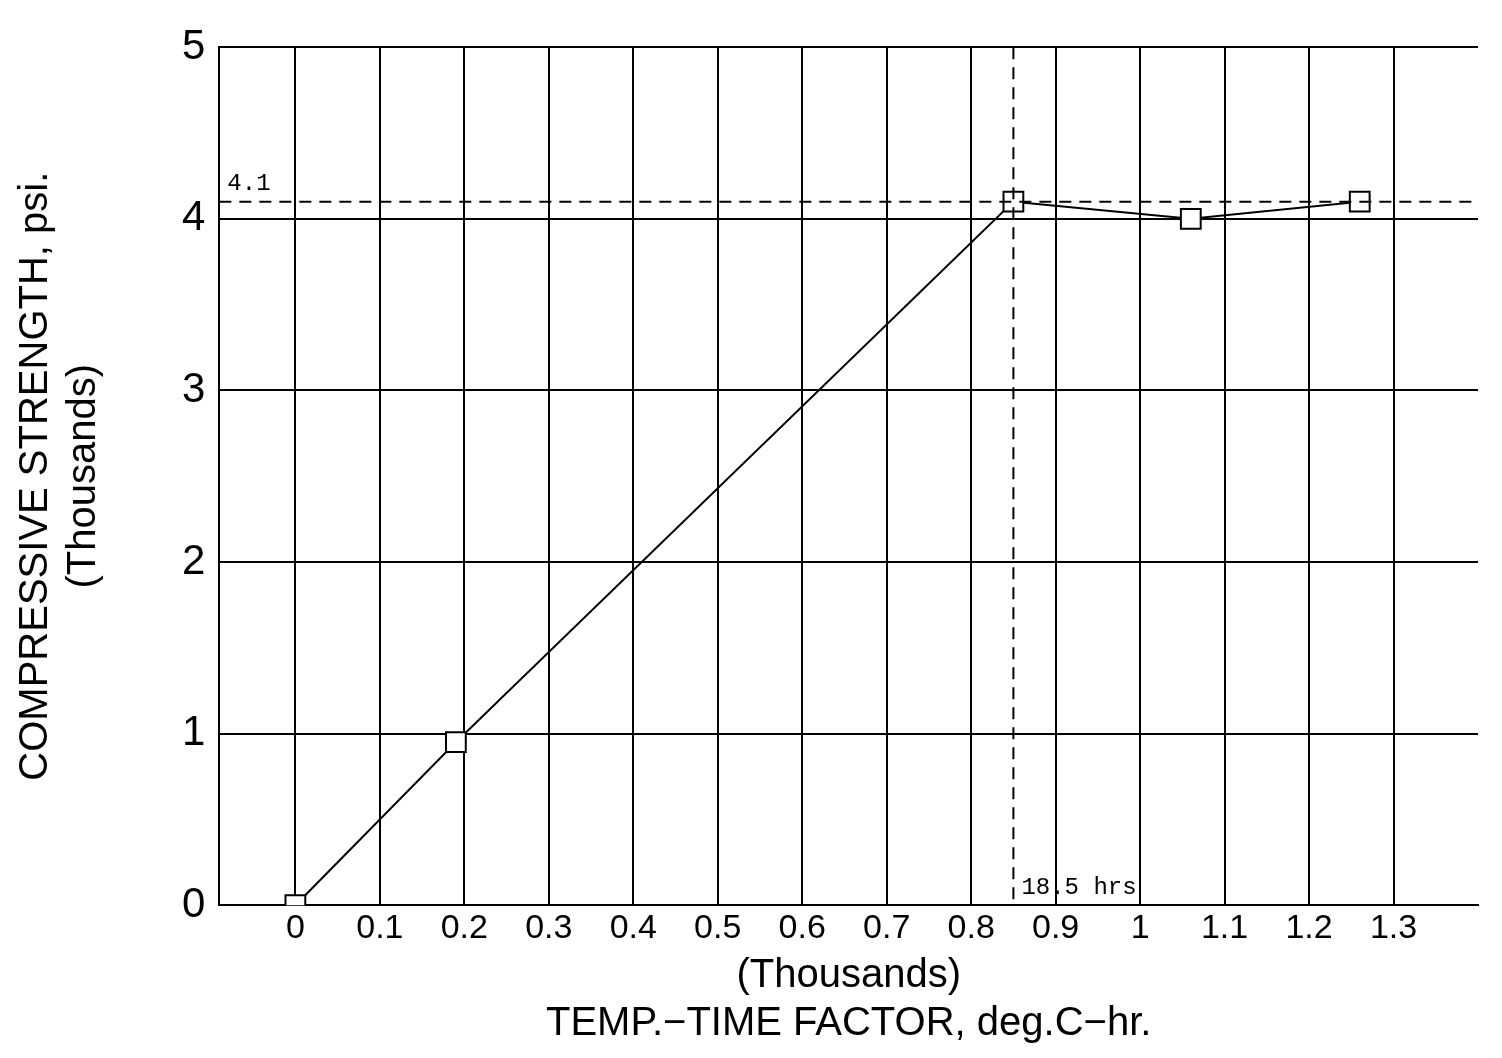  Describe the element at coordinates (295, 925) in the screenshot. I see `x-tick-label: 0` at that location.